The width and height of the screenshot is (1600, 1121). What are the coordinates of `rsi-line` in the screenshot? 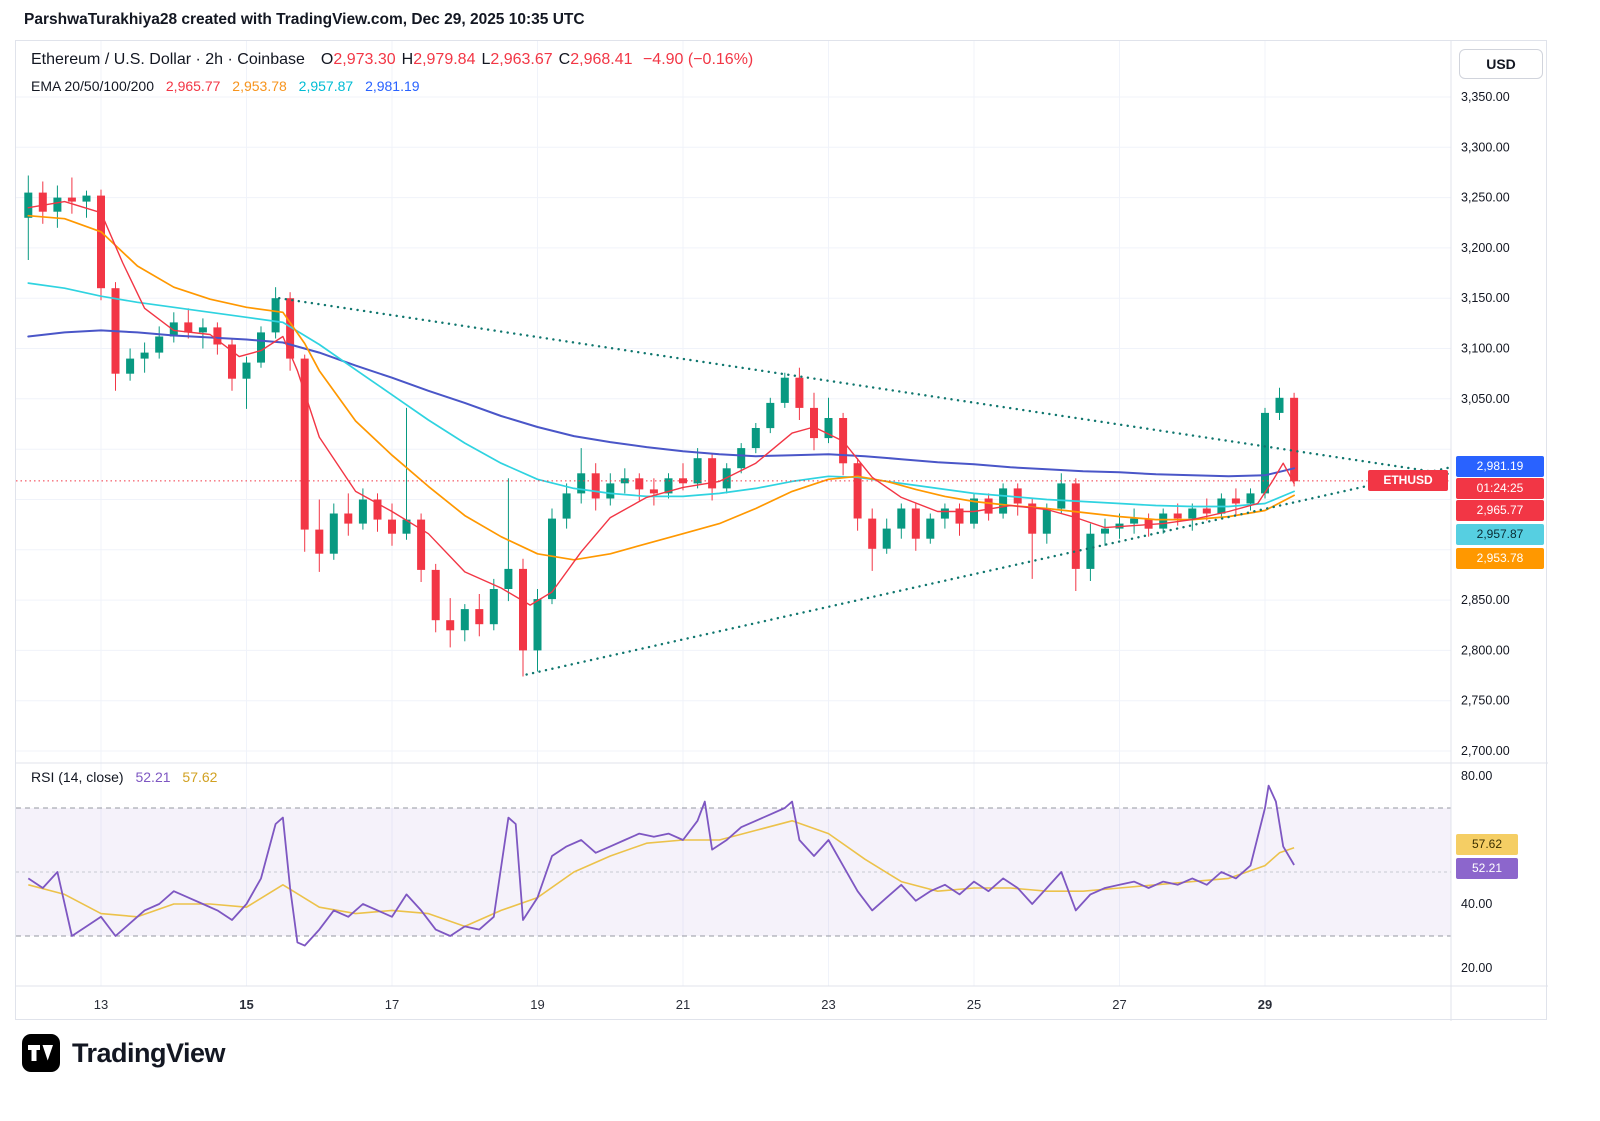 It's located at (661, 865).